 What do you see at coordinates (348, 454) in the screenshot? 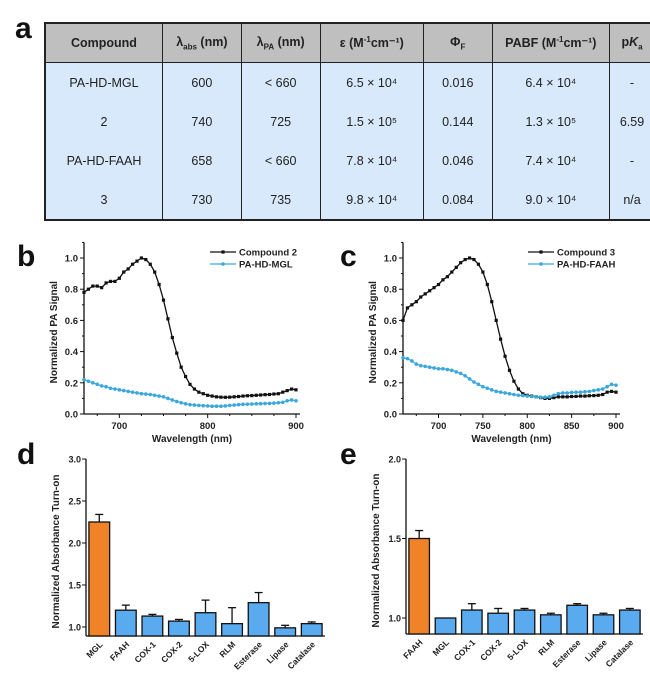
I see `panel-label-e: e` at bounding box center [348, 454].